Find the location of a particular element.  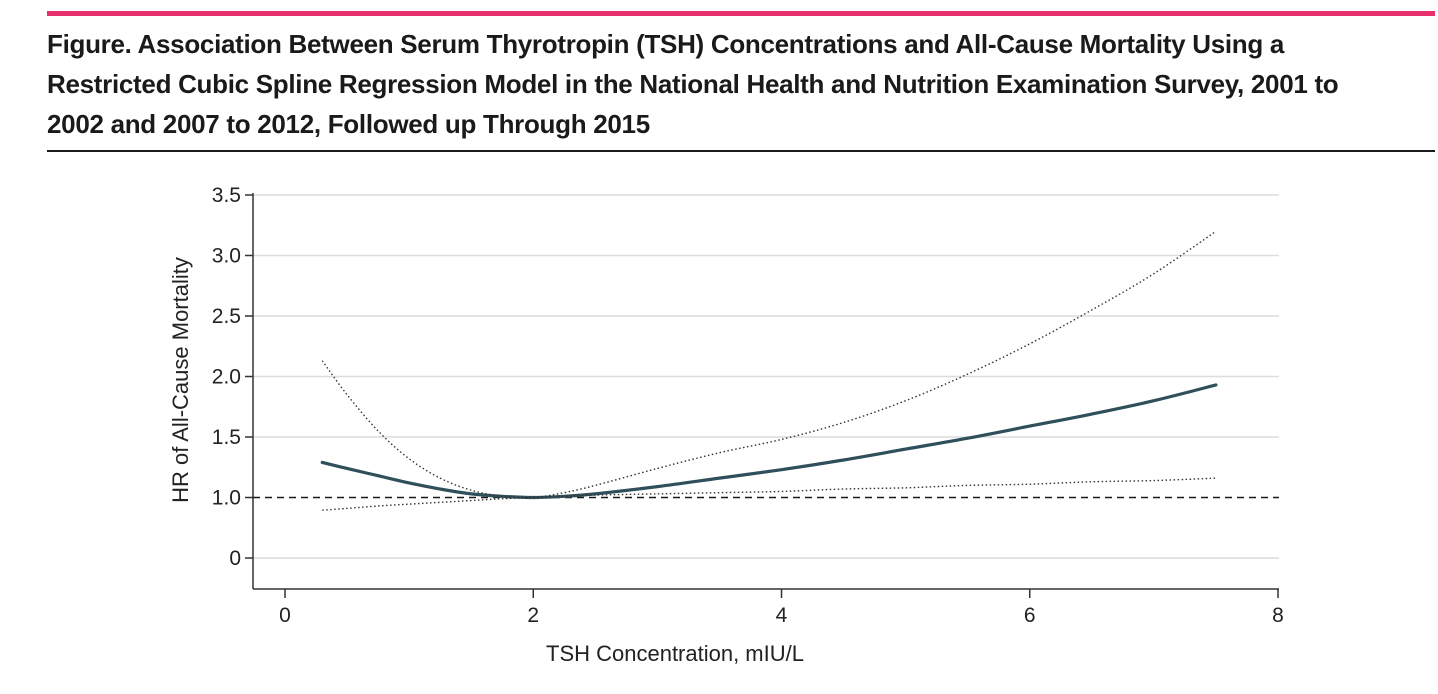

y-tick-label: 1.0 is located at coordinates (226, 498).